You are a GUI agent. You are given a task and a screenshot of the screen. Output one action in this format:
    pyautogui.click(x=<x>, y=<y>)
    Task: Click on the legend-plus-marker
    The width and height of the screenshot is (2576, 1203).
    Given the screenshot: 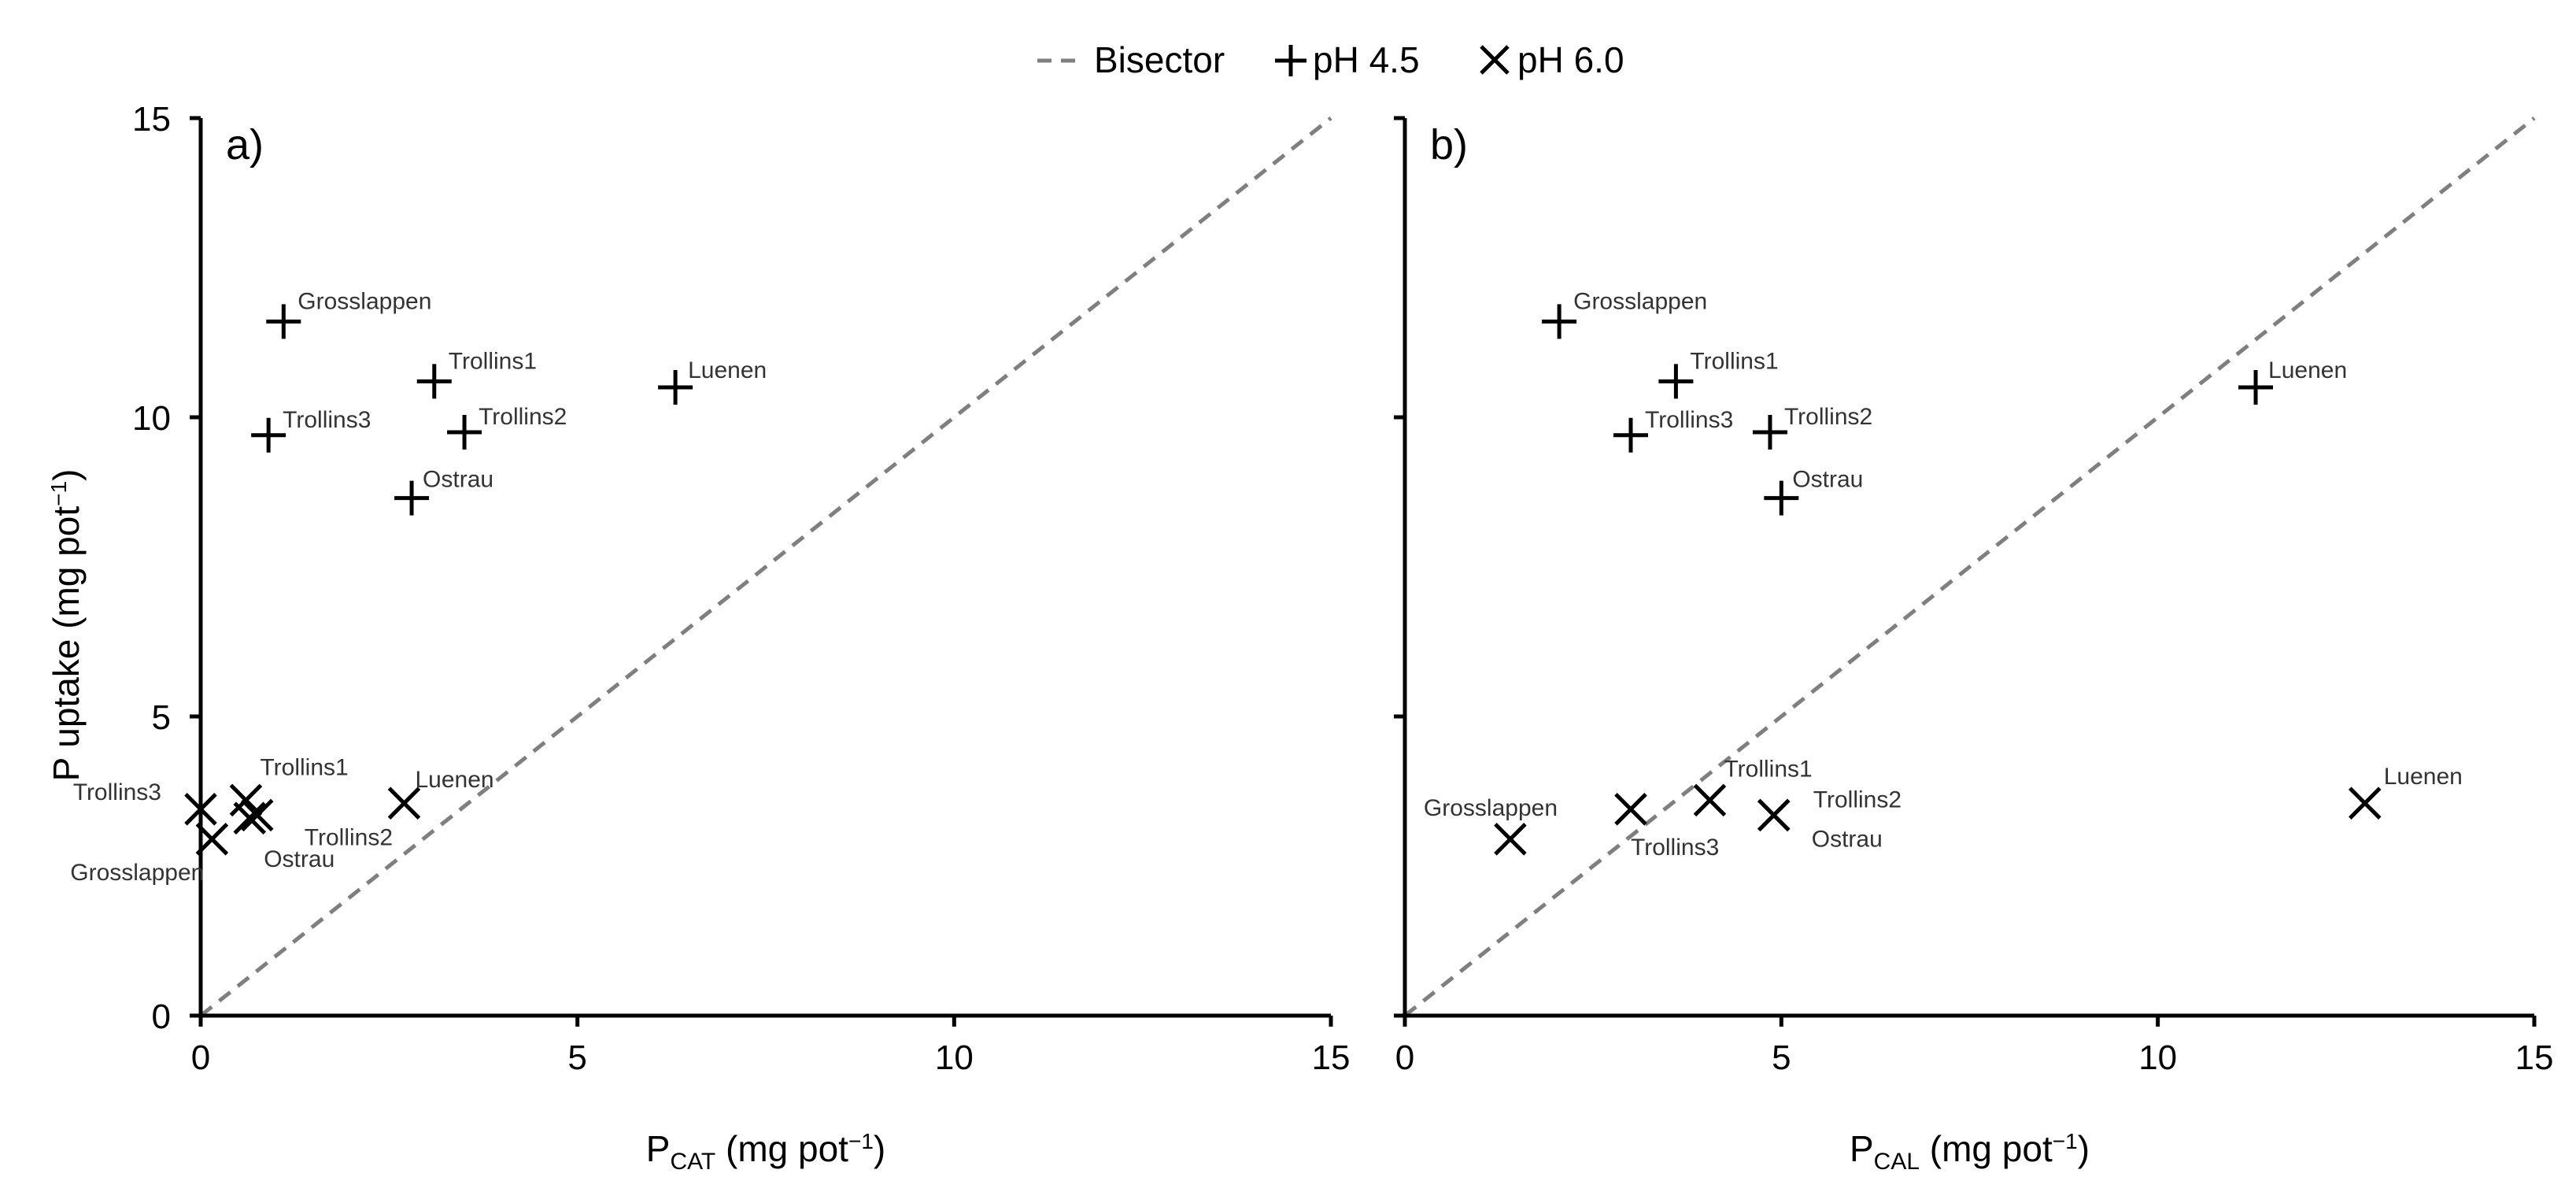 What is the action you would take?
    pyautogui.click(x=1290, y=60)
    